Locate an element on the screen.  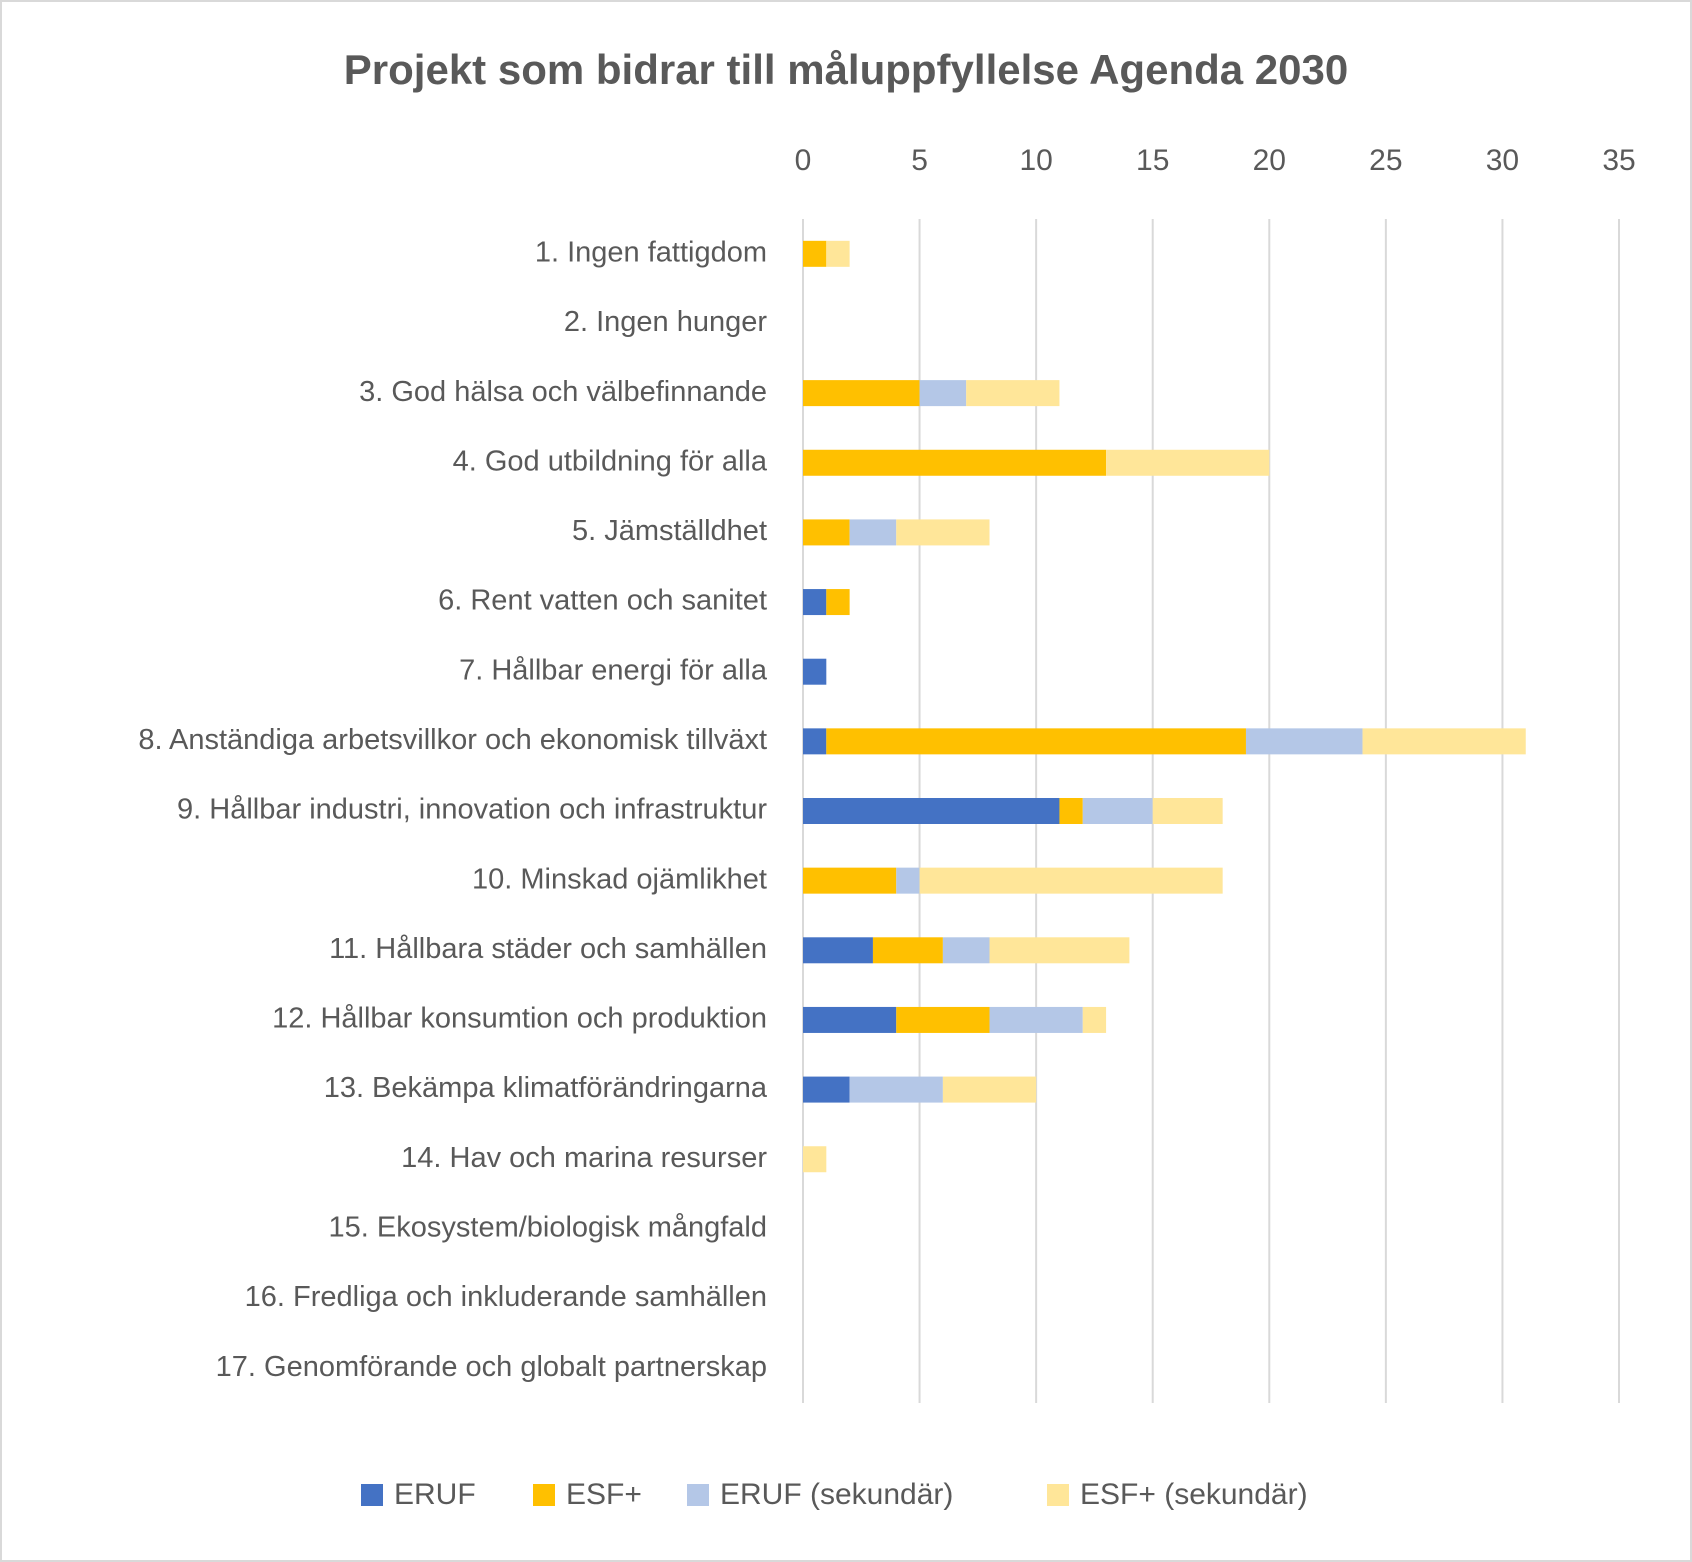
y-tick-label: 3. God hälsa och välbefinnande is located at coordinates (563, 392).